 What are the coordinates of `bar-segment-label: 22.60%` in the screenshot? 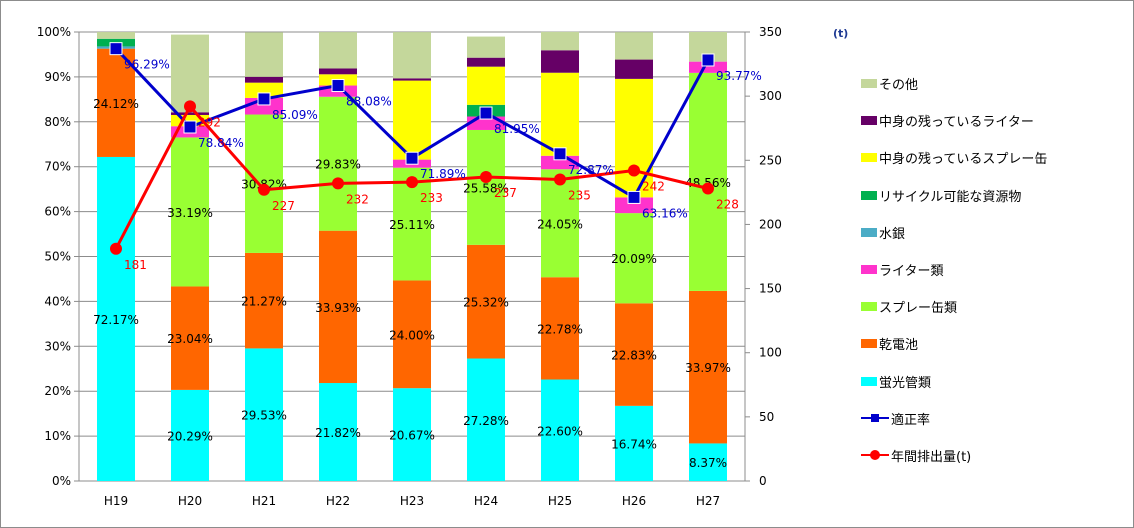 It's located at (560, 431).